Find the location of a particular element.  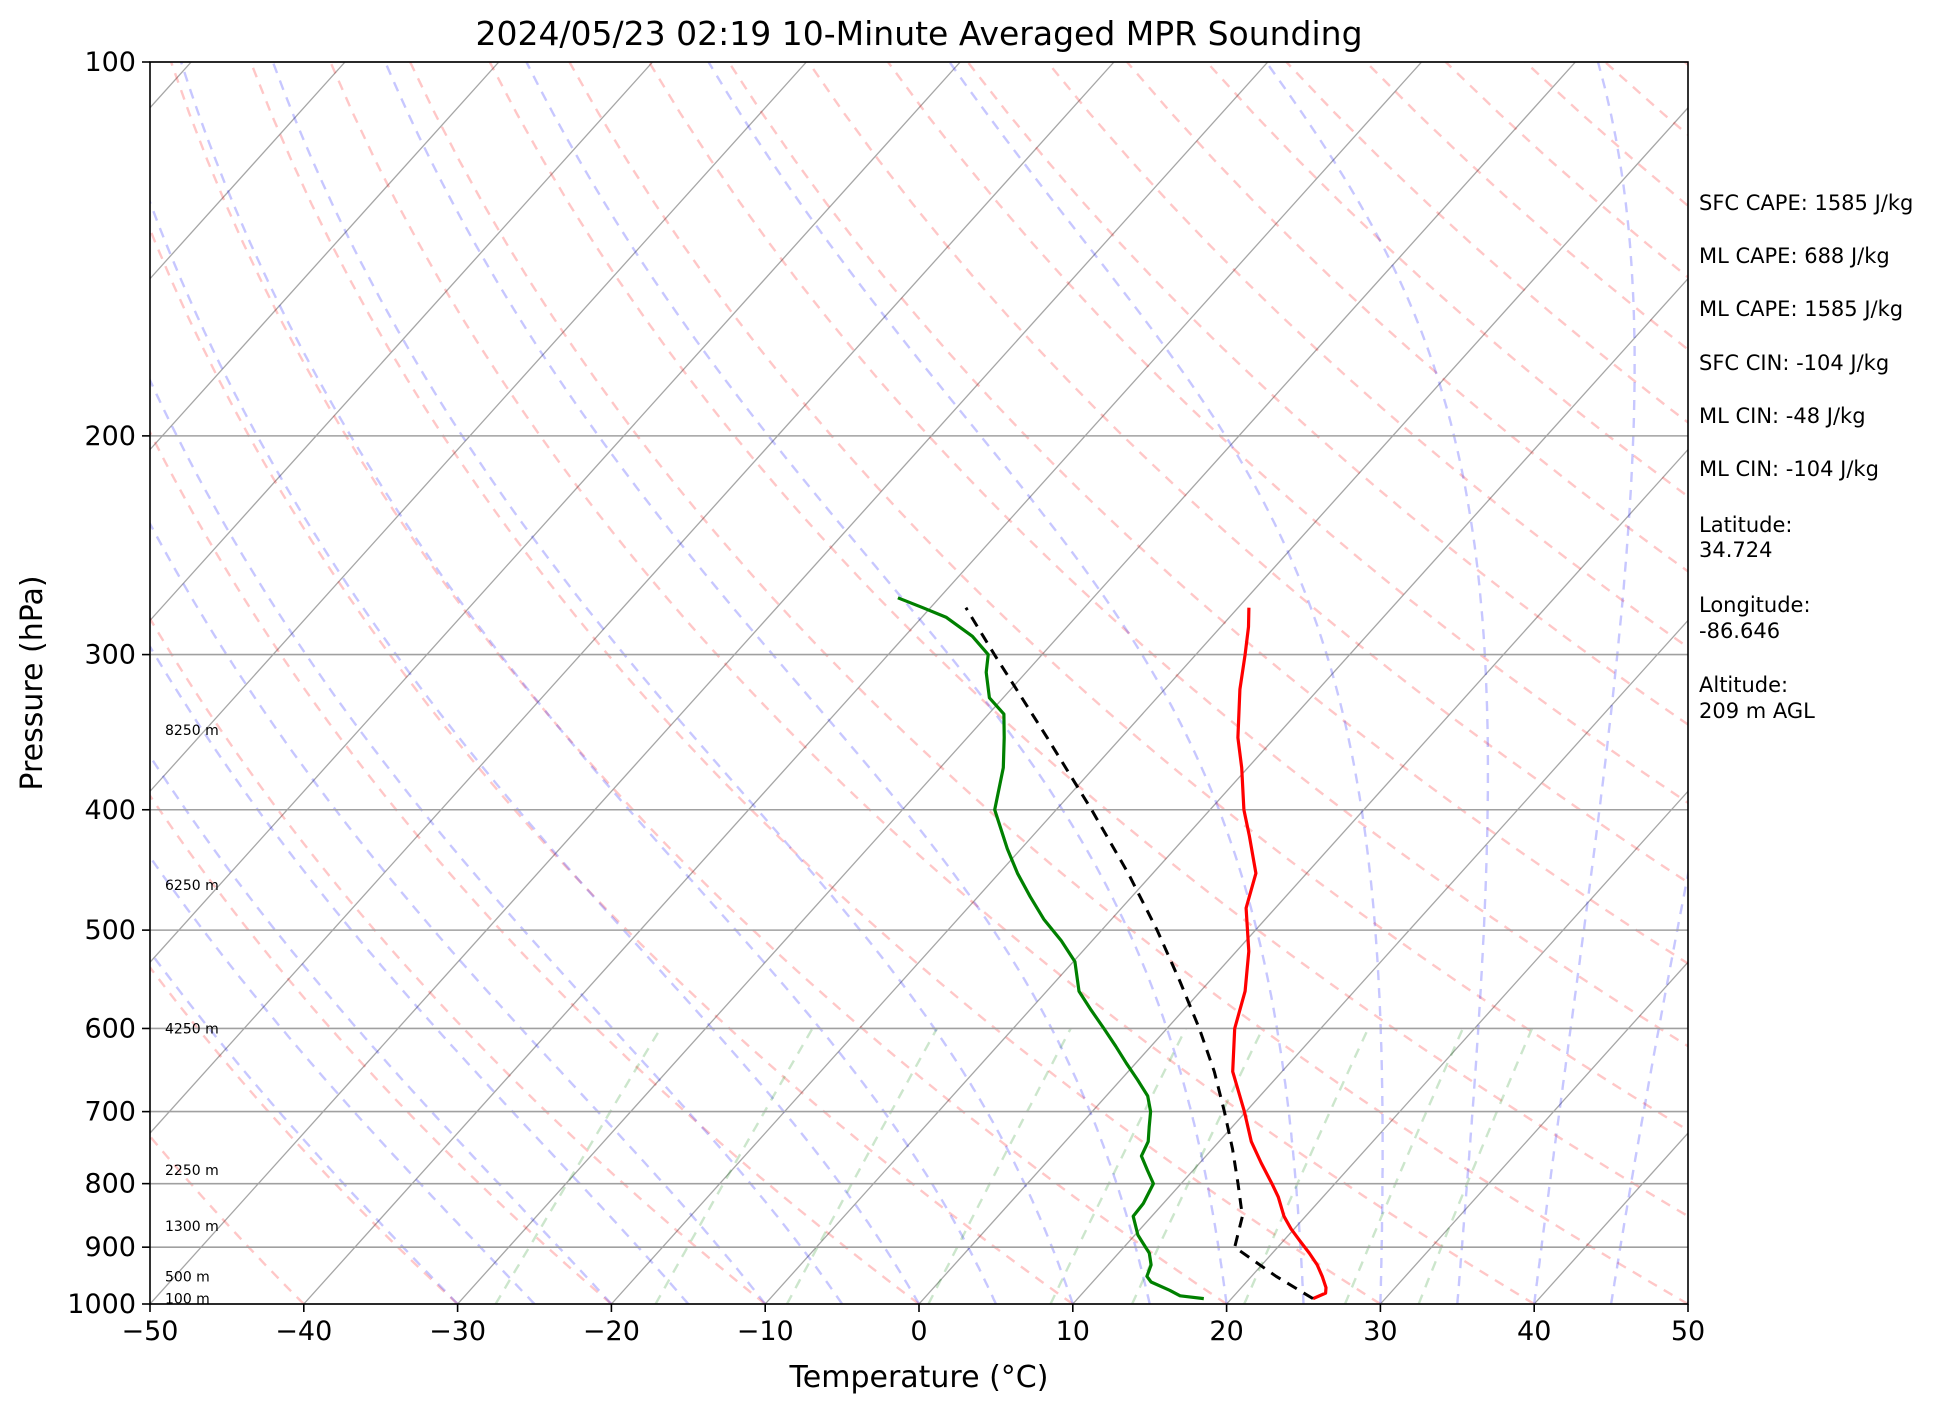

temperature-line is located at coordinates (1279, 954).